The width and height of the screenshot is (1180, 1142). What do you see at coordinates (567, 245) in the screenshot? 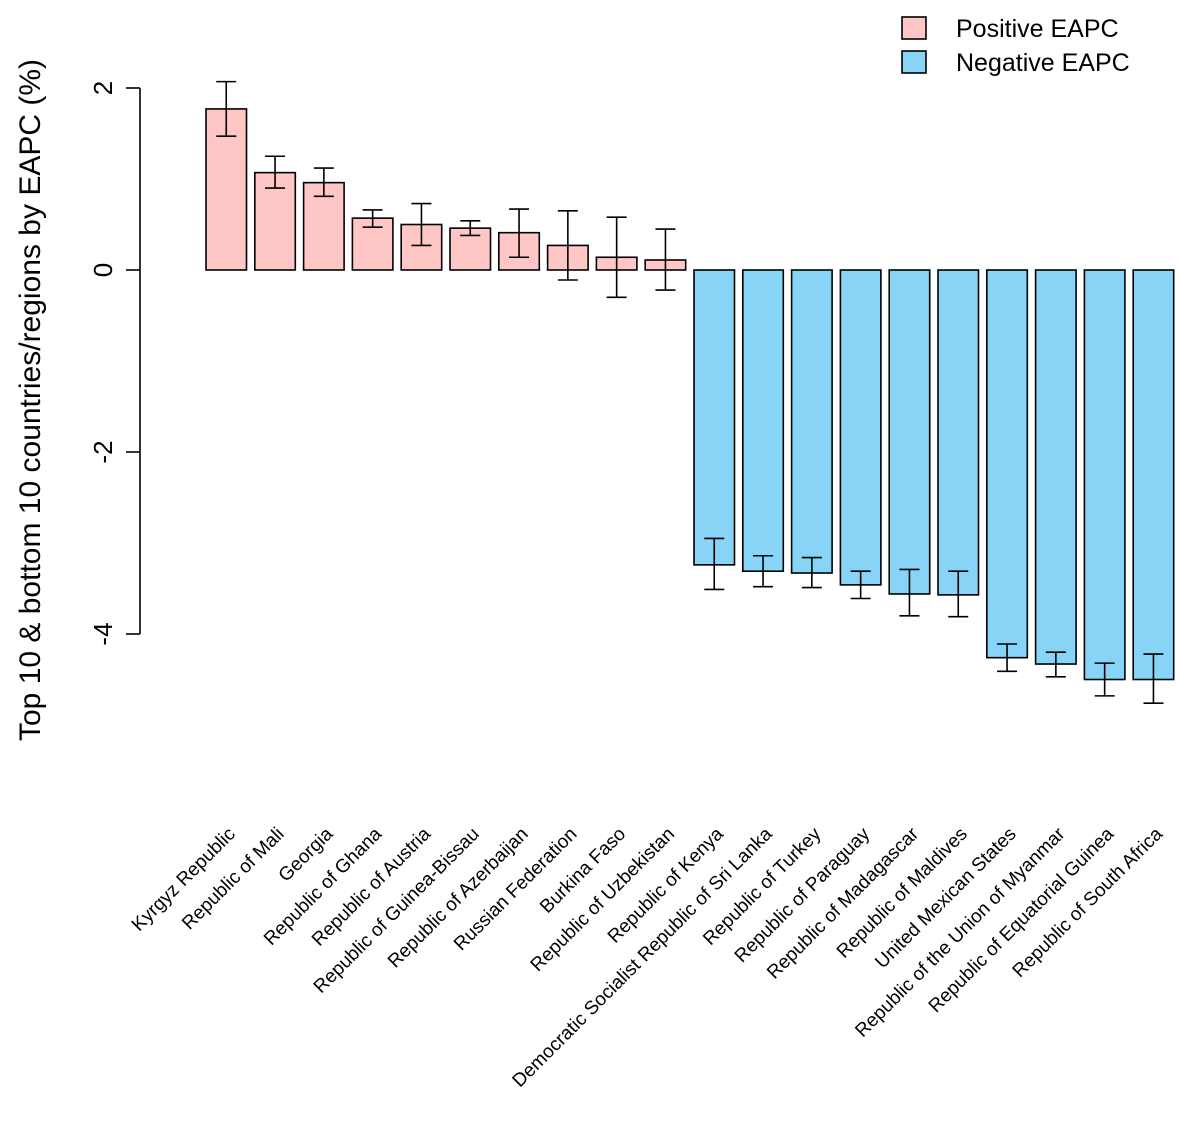
I see `error-bar-russian-federation` at bounding box center [567, 245].